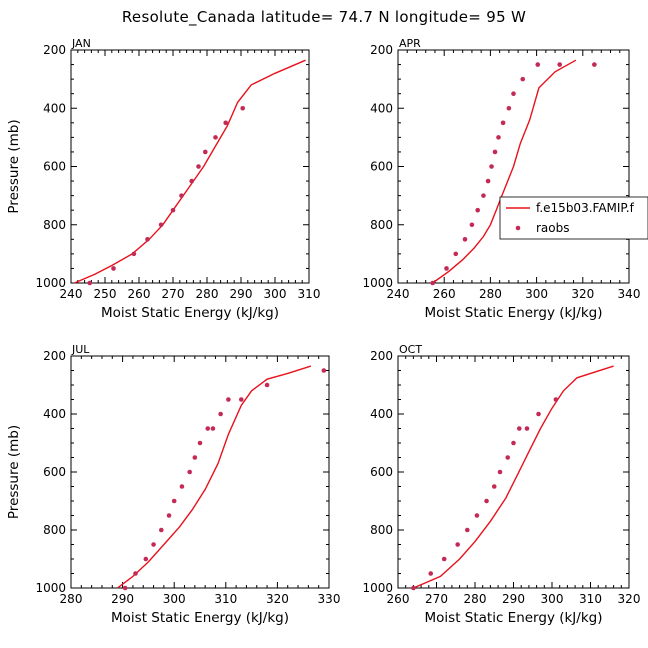 The height and width of the screenshot is (648, 648). What do you see at coordinates (585, 208) in the screenshot?
I see `legend-model-label: f.e15b03.FAMIP.f` at bounding box center [585, 208].